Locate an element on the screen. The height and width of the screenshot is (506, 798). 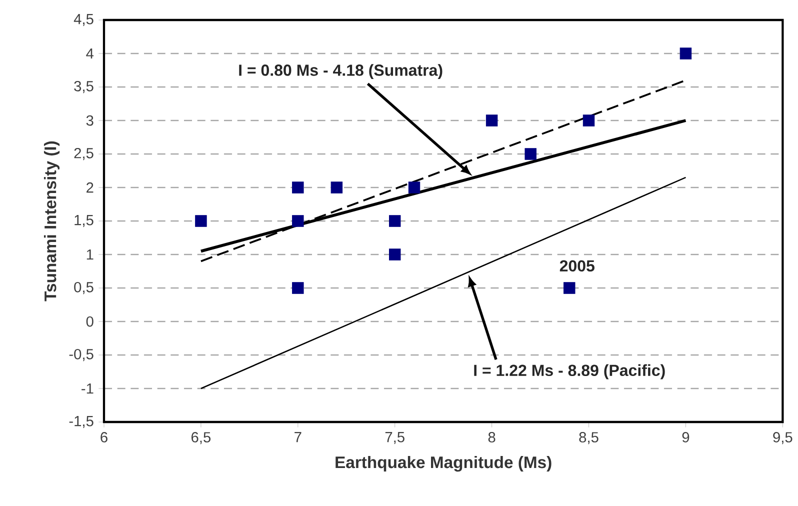
x-axis-title: Earthquake Magnitude (Ms) is located at coordinates (444, 464).